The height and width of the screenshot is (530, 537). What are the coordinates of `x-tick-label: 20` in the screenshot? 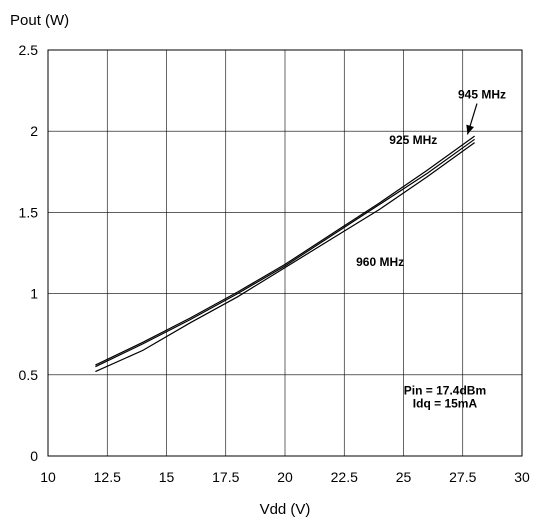 It's located at (285, 477).